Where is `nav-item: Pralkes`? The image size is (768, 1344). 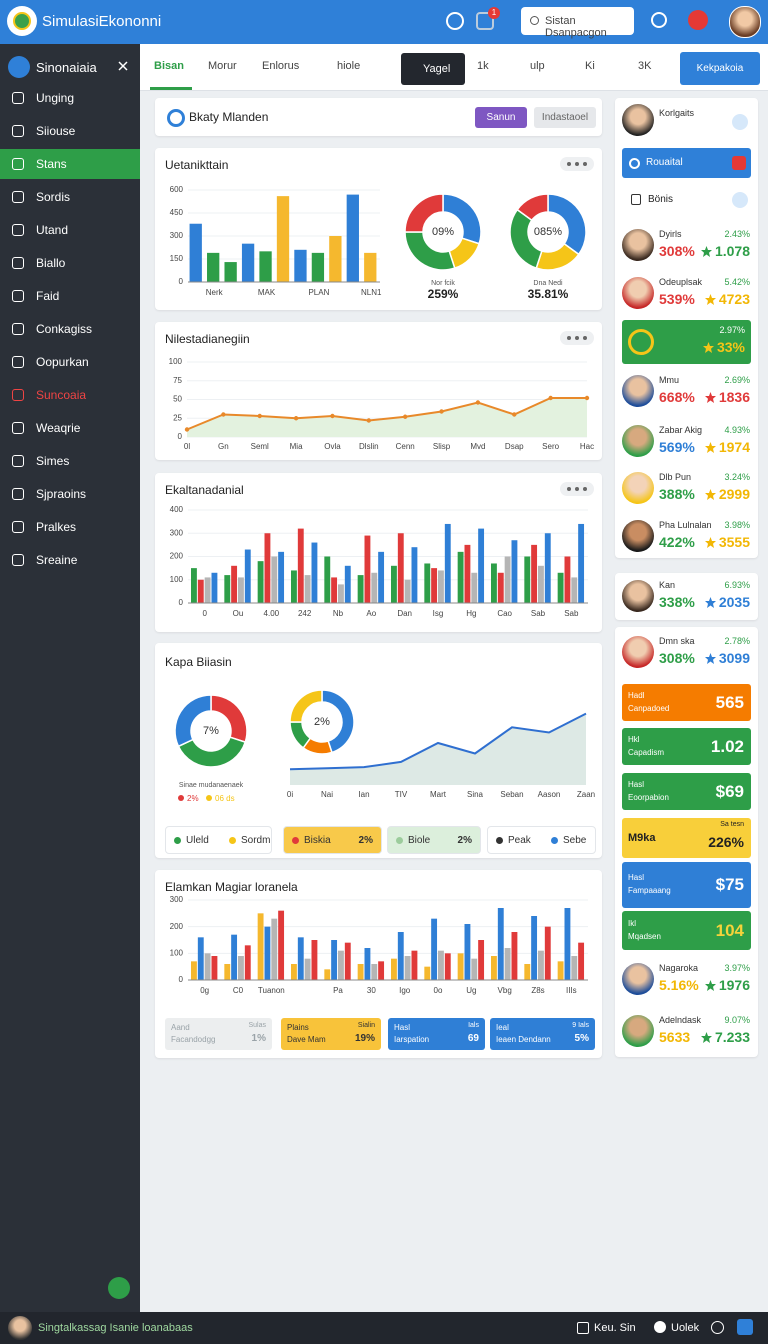 nav-item: Pralkes is located at coordinates (70, 527).